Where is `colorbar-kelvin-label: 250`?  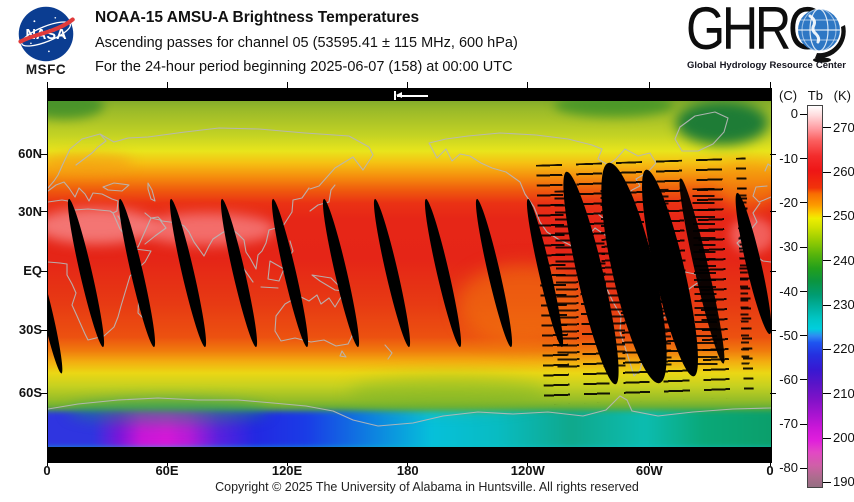 colorbar-kelvin-label: 250 is located at coordinates (843, 216).